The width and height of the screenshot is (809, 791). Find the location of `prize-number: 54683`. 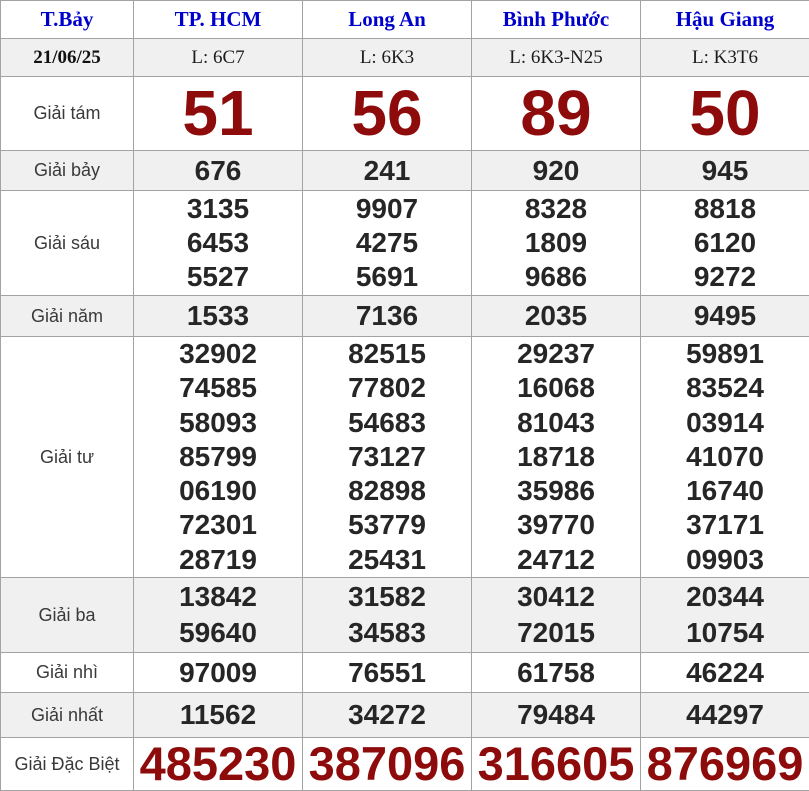

prize-number: 54683 is located at coordinates (387, 423).